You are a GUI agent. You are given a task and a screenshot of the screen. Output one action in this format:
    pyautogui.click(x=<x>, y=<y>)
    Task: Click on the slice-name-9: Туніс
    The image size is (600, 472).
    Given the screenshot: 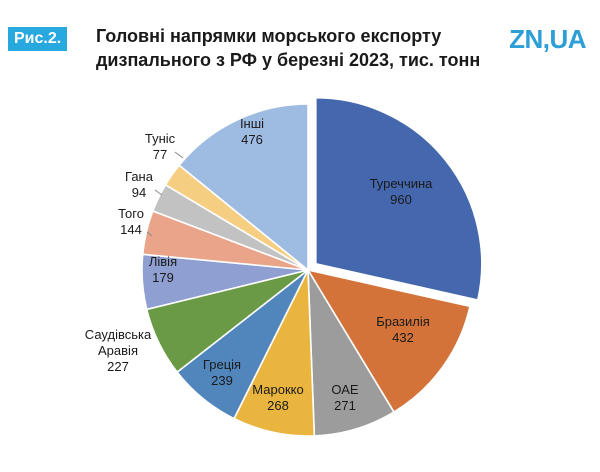 What is the action you would take?
    pyautogui.click(x=160, y=138)
    